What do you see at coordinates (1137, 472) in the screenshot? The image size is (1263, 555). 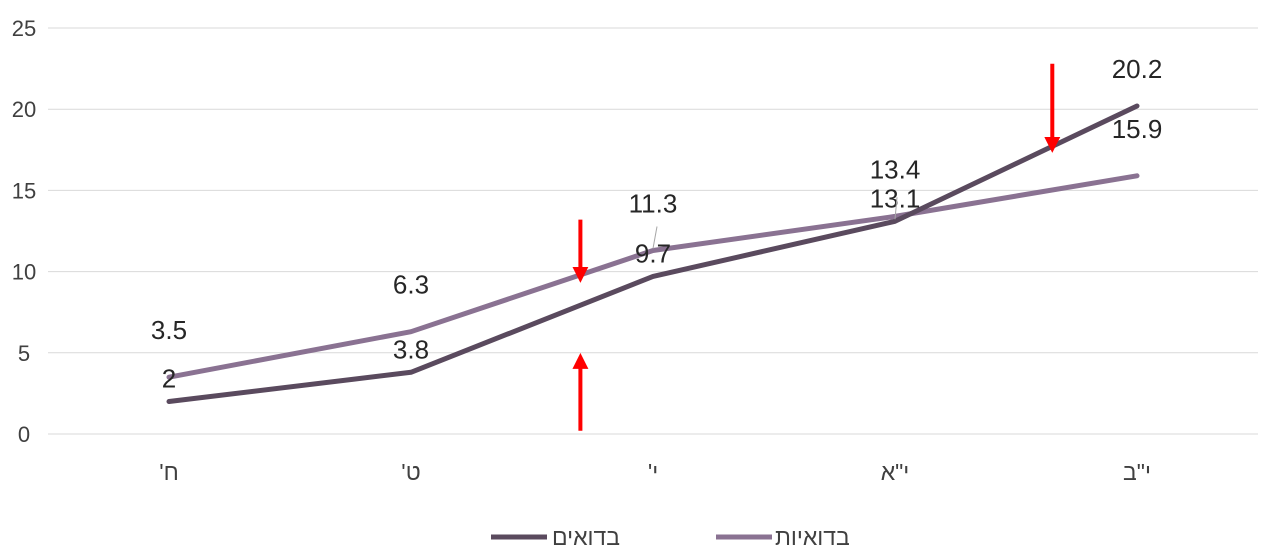 I see `x-tick-label: י"ב` at bounding box center [1137, 472].